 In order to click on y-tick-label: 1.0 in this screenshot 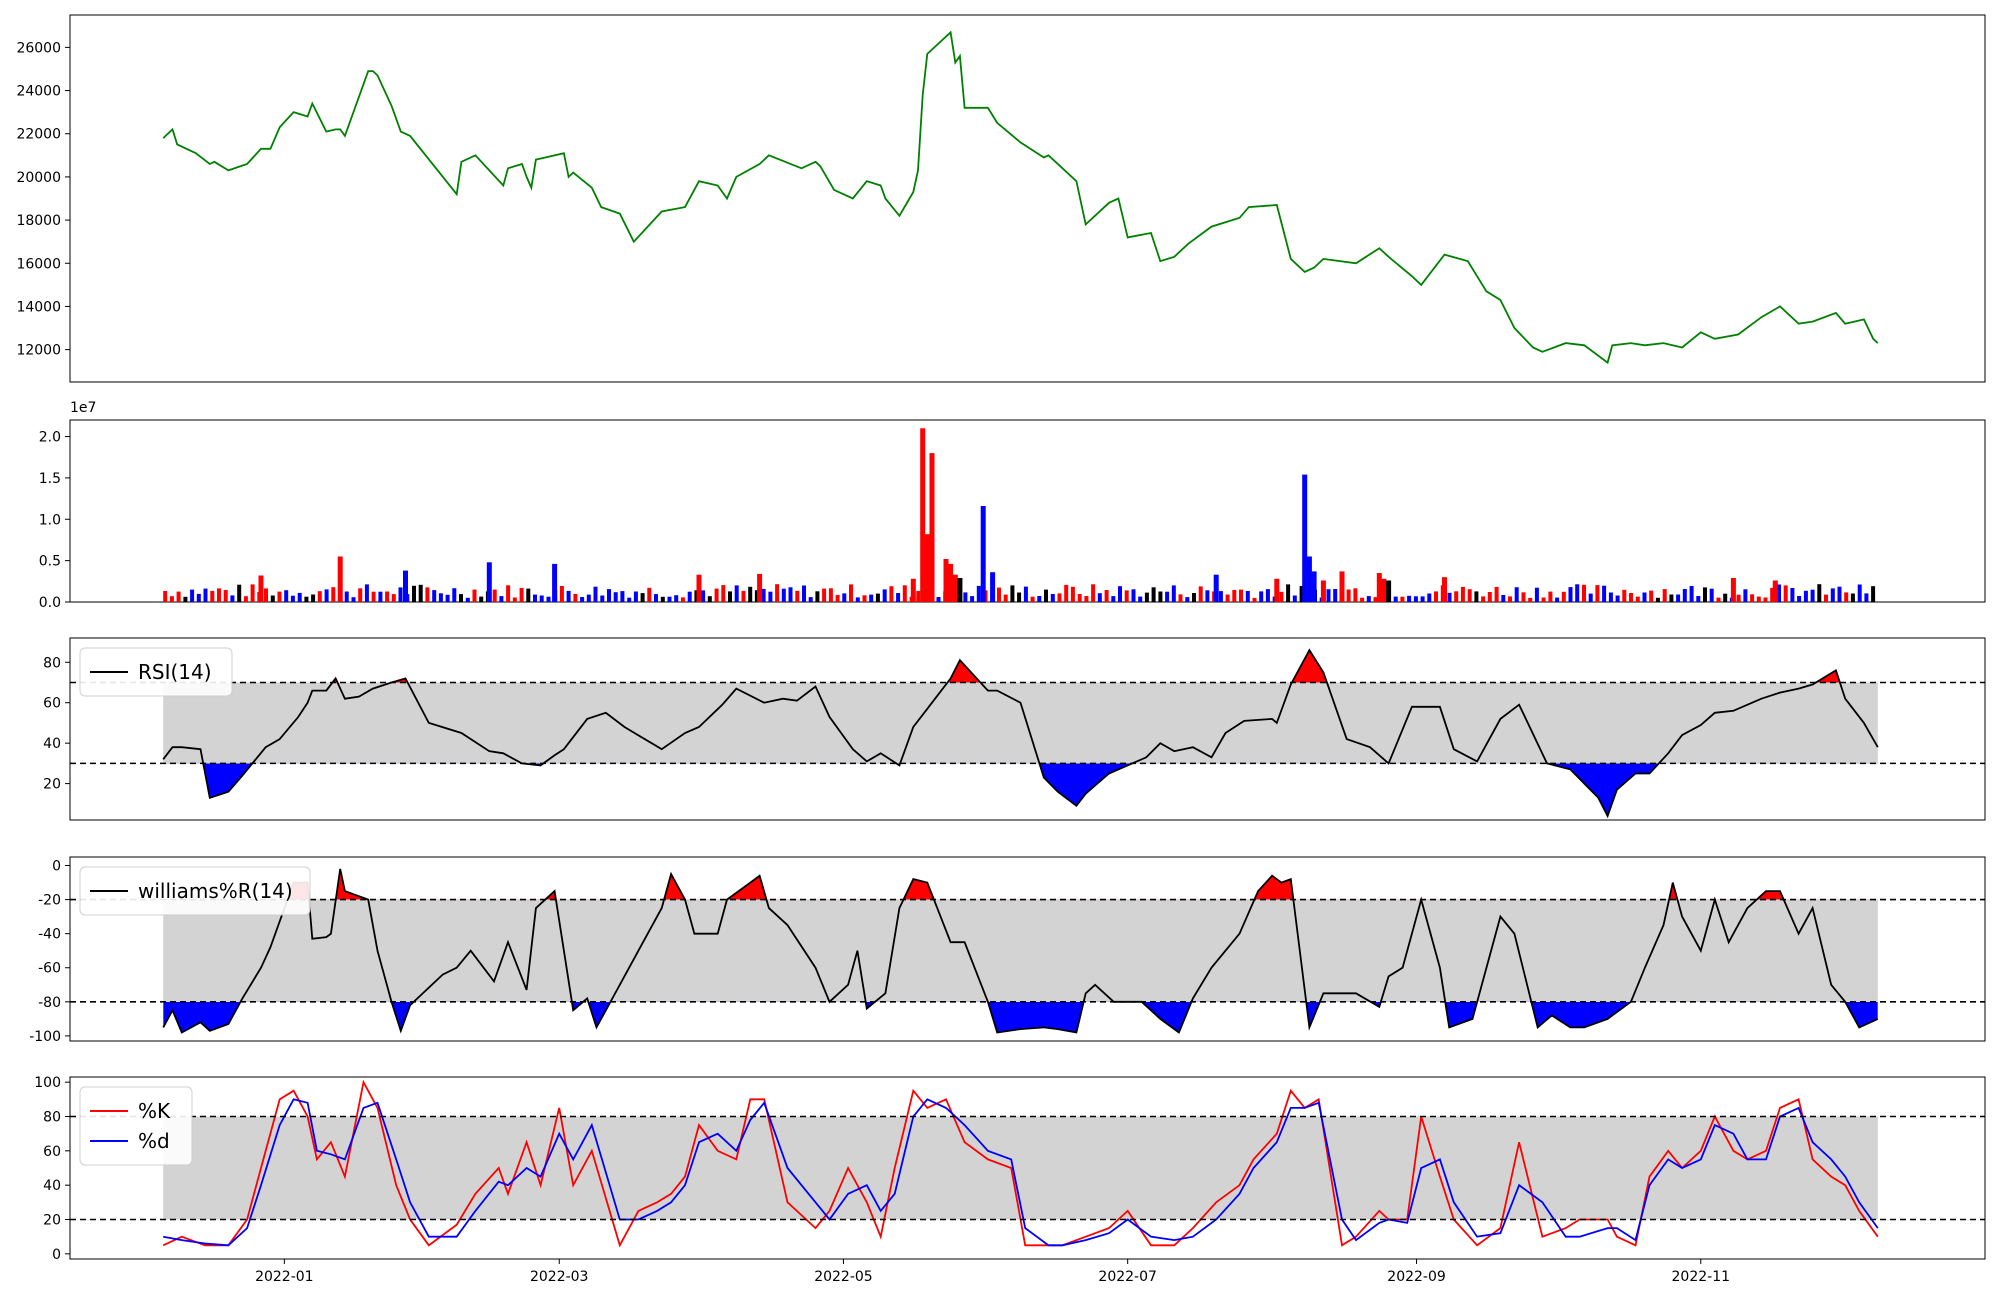, I will do `click(50, 520)`.